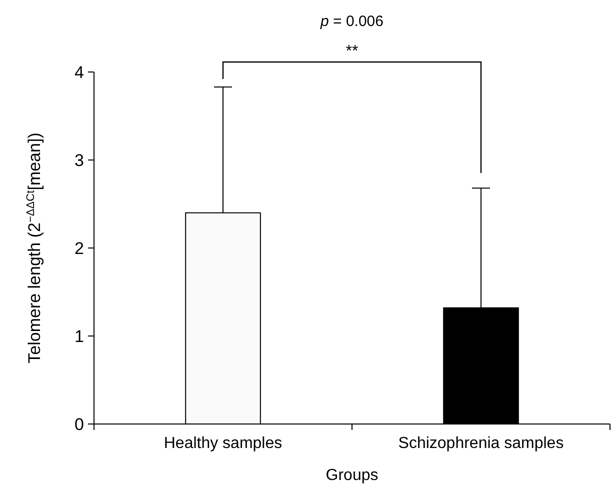 Image resolution: width=612 pixels, height=491 pixels. I want to click on y-tick-label: 1, so click(79, 336).